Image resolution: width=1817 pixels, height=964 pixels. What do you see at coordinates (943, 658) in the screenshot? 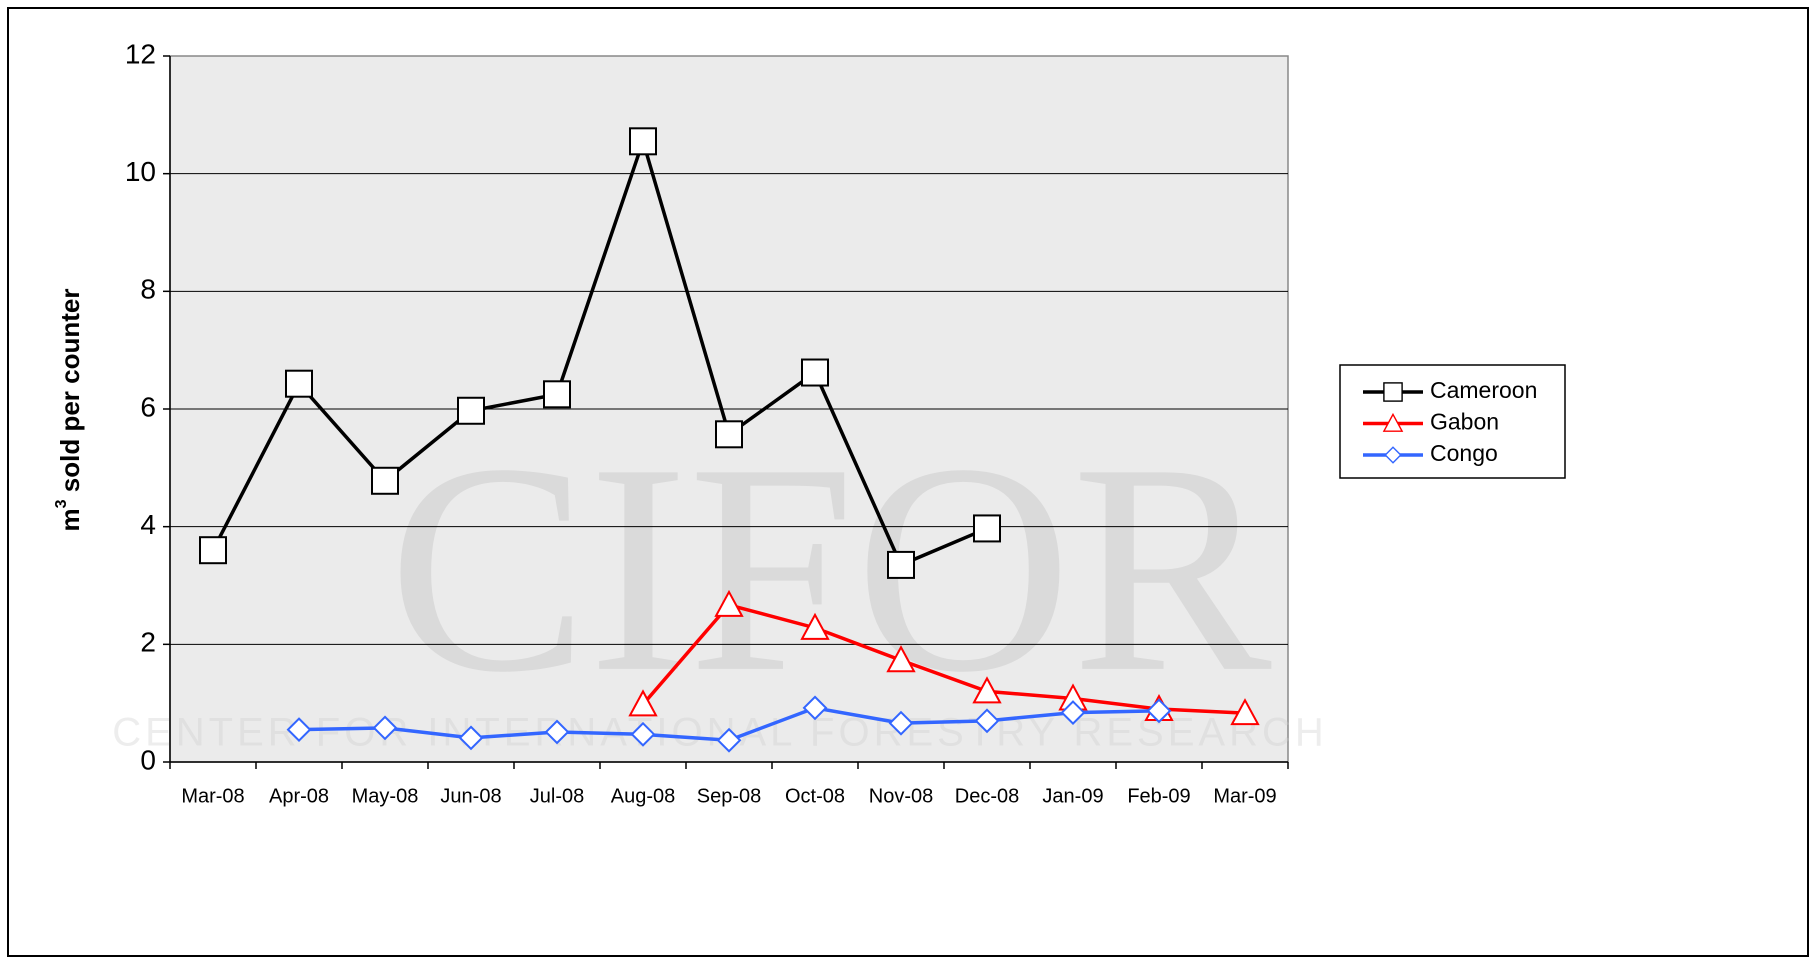
I see `series-line` at bounding box center [943, 658].